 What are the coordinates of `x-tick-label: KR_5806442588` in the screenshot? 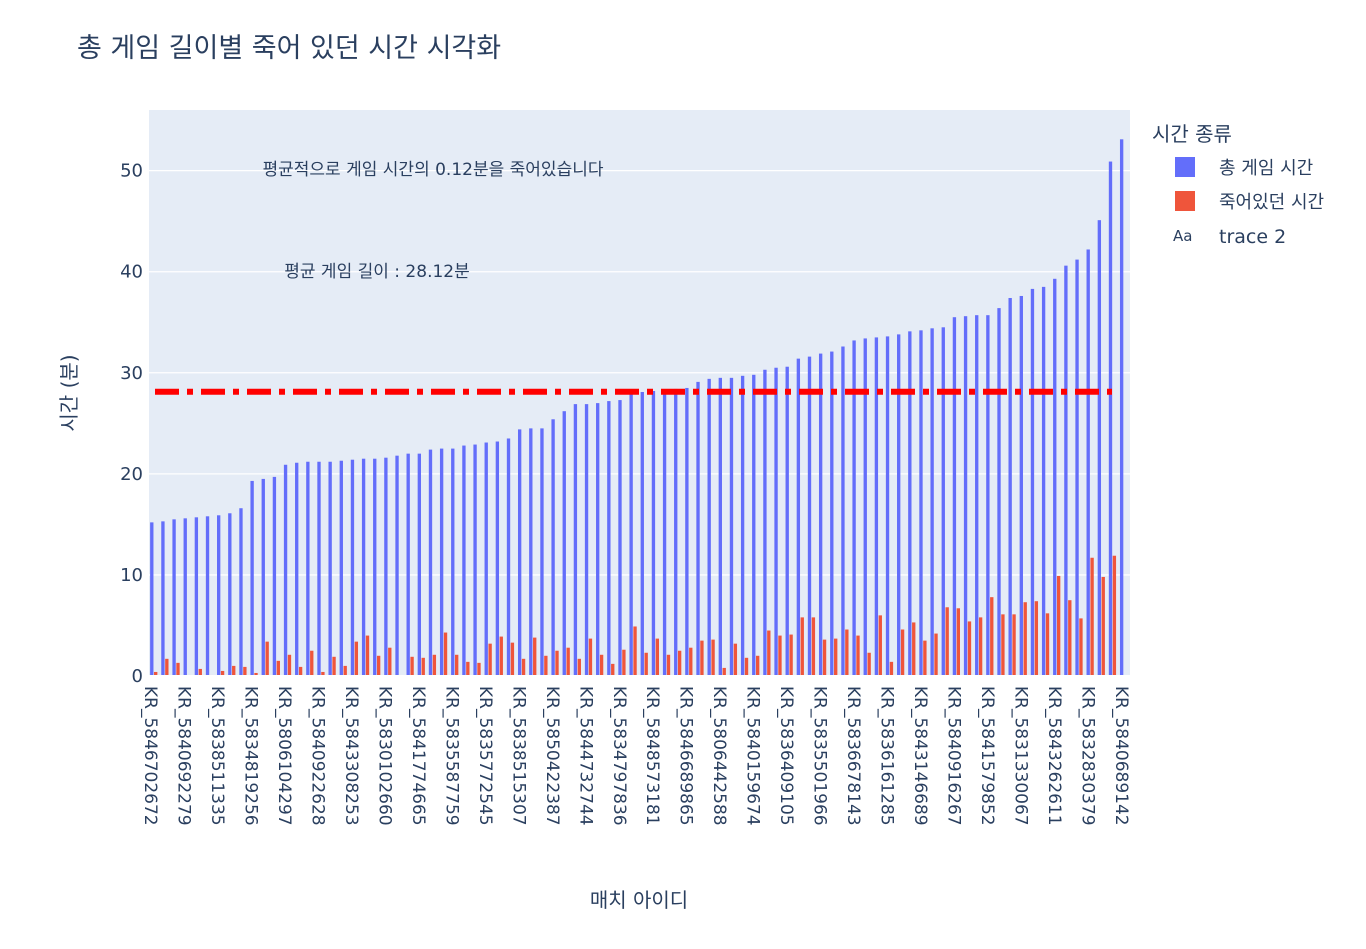 It's located at (719, 756).